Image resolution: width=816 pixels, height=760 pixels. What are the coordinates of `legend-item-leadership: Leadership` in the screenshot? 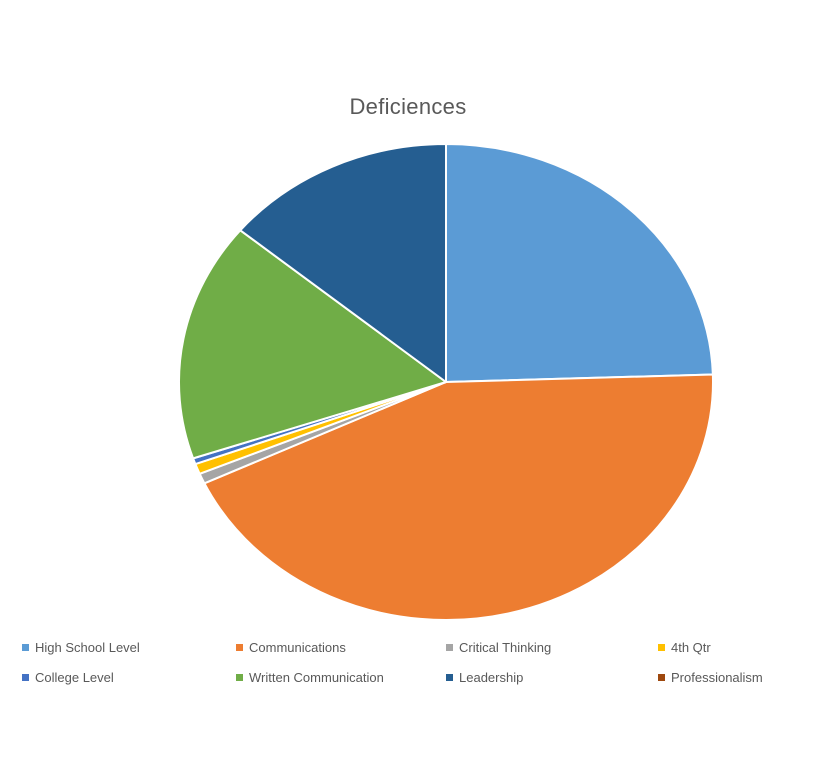 It's located at (484, 677).